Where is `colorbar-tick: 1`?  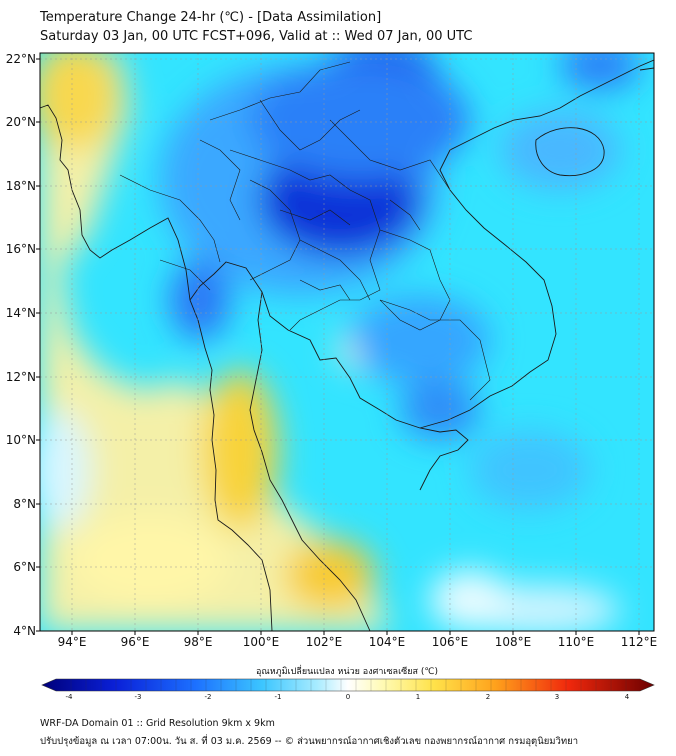 colorbar-tick: 1 is located at coordinates (418, 697).